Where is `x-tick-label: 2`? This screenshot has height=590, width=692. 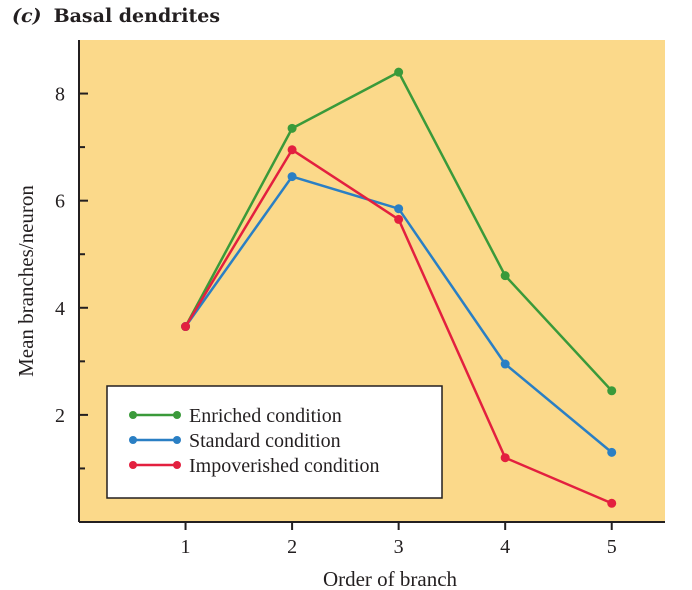
x-tick-label: 2 is located at coordinates (292, 547).